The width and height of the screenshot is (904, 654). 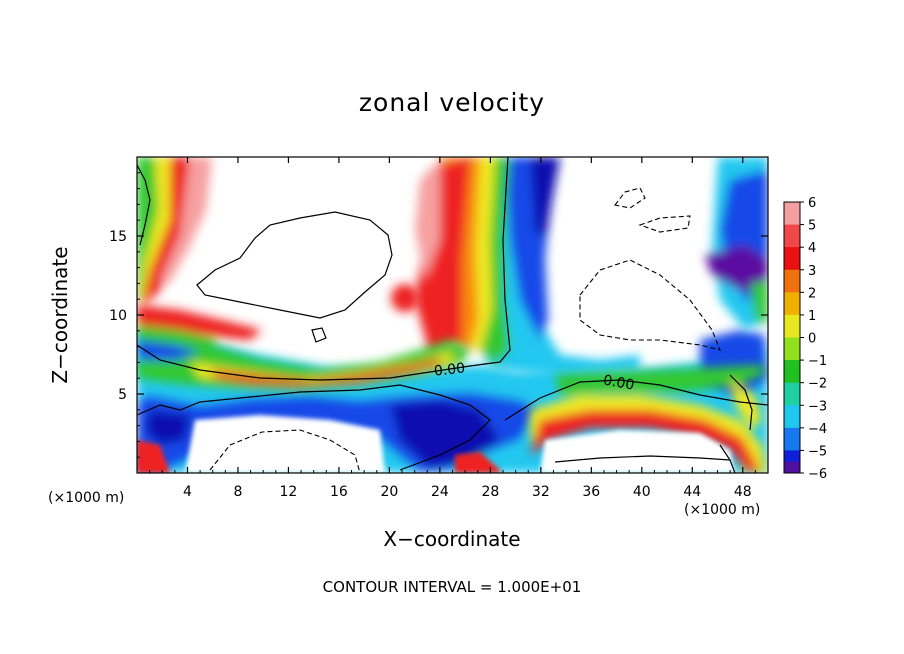 I want to click on colorbar-label: −5, so click(x=817, y=451).